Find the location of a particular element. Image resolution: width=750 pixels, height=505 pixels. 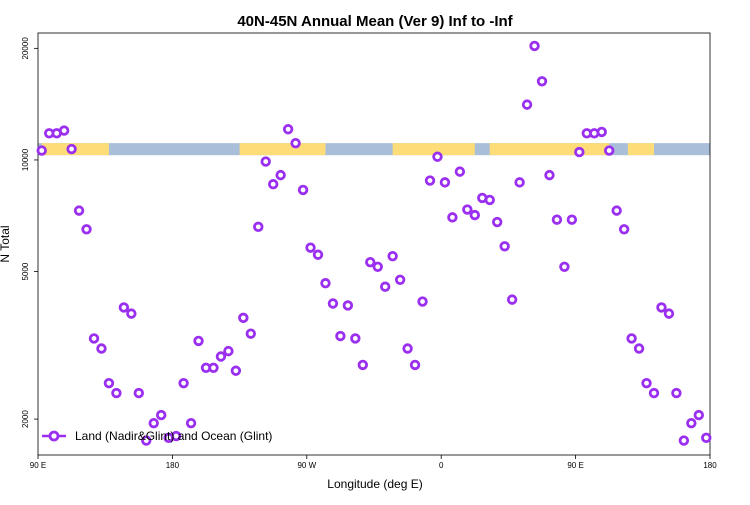

y-axis-label: N Total is located at coordinates (6, 243).